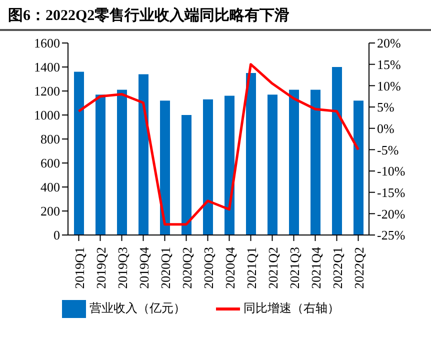  Describe the element at coordinates (50, 211) in the screenshot. I see `y-tick-label: 200` at that location.